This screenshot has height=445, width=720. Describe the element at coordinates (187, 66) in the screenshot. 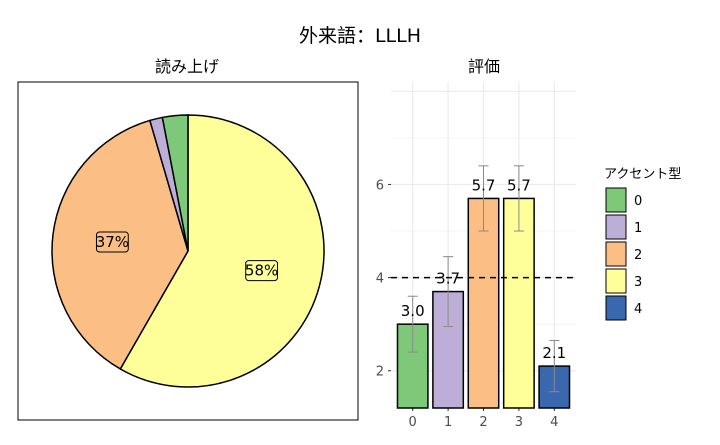

I see `pie-subtitle: 読み上げ` at that location.